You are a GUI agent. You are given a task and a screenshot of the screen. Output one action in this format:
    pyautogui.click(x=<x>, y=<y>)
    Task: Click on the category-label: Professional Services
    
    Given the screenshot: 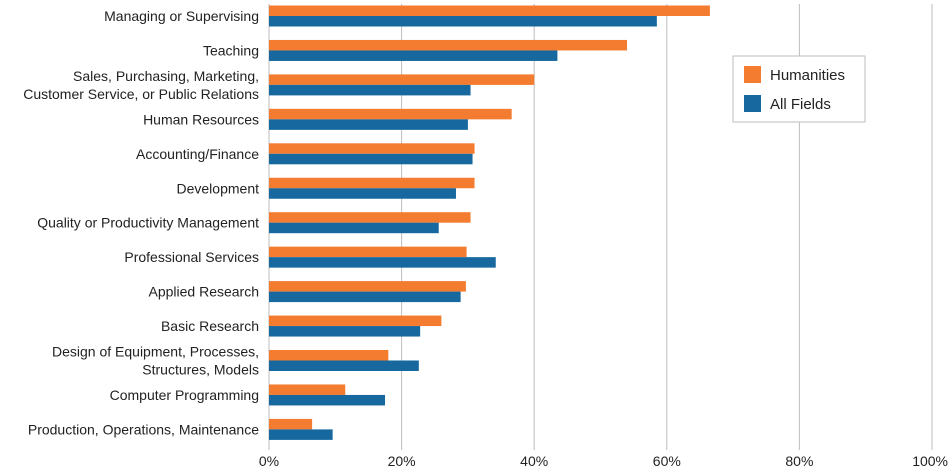 What is the action you would take?
    pyautogui.click(x=191, y=257)
    